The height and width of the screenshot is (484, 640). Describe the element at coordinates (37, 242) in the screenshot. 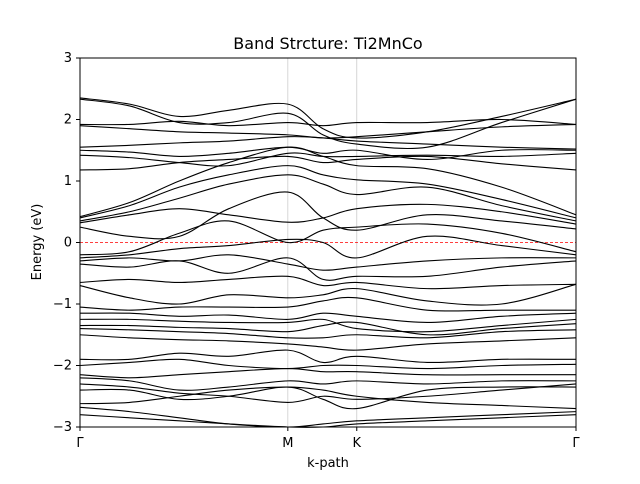

I see `y-axis-label: Energy (eV)` at that location.